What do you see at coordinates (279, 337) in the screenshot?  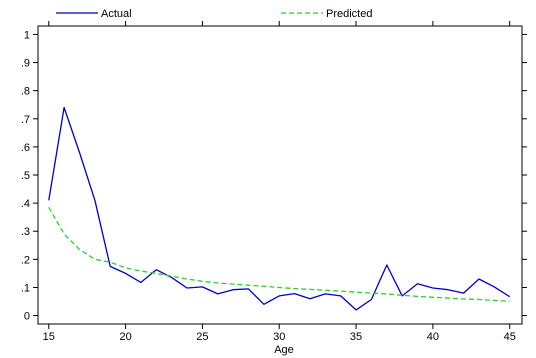 I see `x-tick-label: 30` at bounding box center [279, 337].